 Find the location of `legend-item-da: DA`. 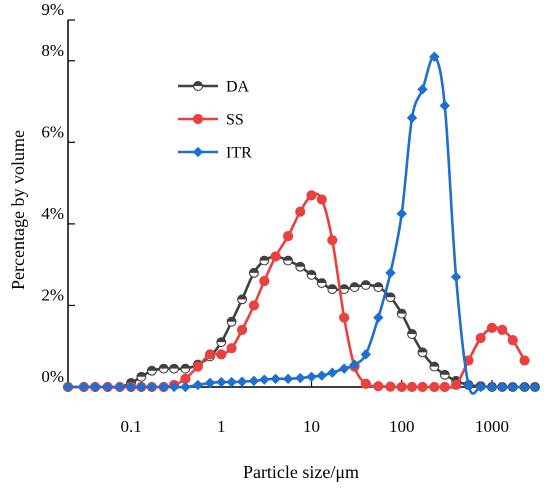

legend-item-da: DA is located at coordinates (214, 87).